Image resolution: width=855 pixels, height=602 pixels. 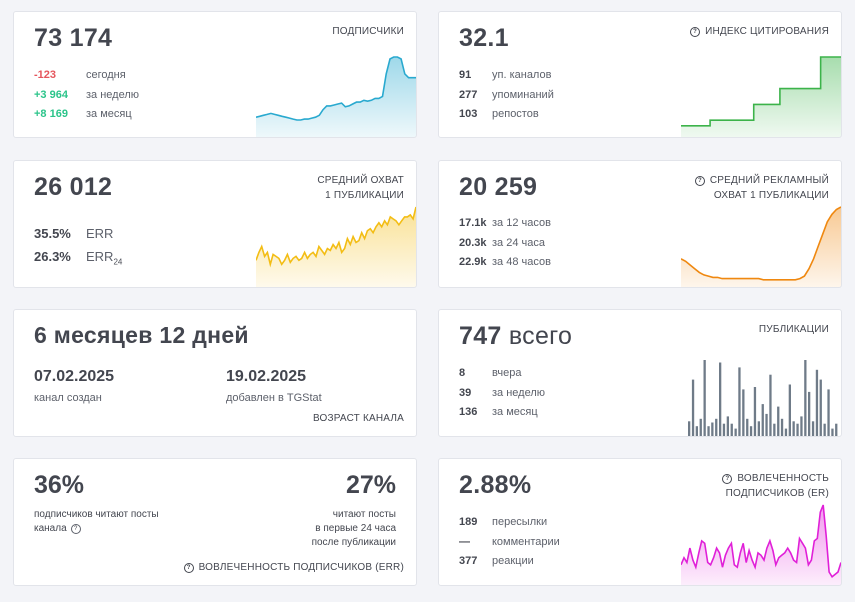 I want to click on subscribers-sparkline, so click(x=336, y=96).